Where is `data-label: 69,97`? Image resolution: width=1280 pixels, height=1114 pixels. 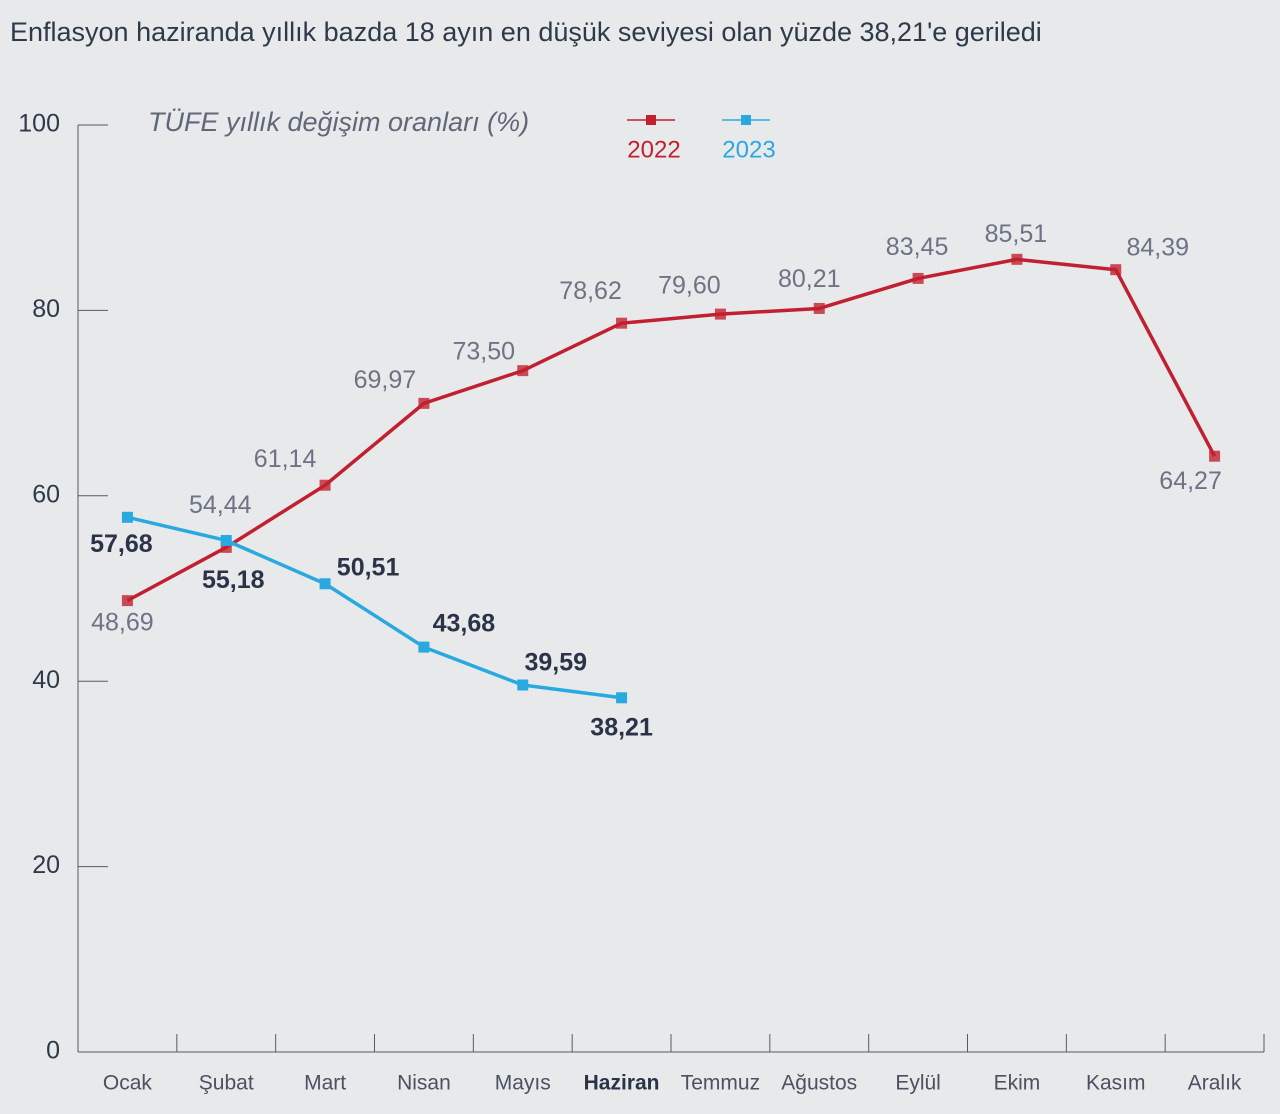 data-label: 69,97 is located at coordinates (385, 380).